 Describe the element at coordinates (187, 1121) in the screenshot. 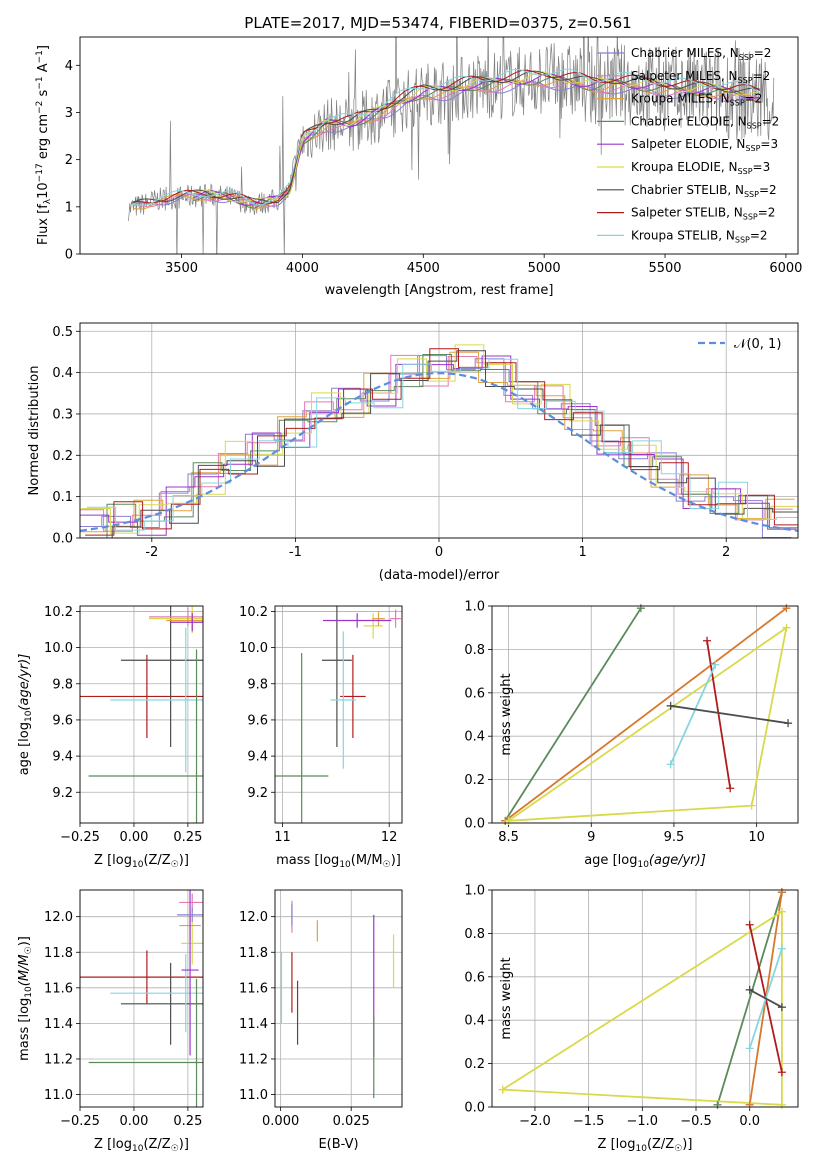

I see `x-tick-label: 0.25` at that location.